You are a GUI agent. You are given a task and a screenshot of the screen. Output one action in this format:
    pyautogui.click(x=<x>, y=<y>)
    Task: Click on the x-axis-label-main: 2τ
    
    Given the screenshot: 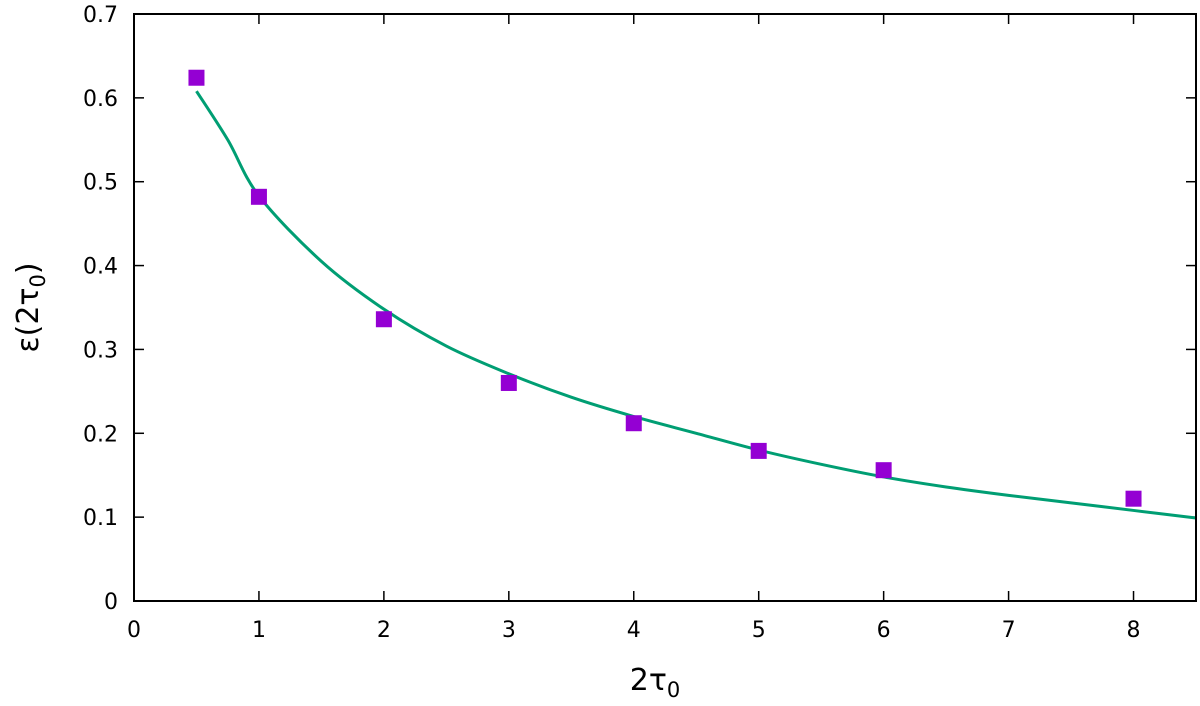 What is the action you would take?
    pyautogui.click(x=648, y=680)
    